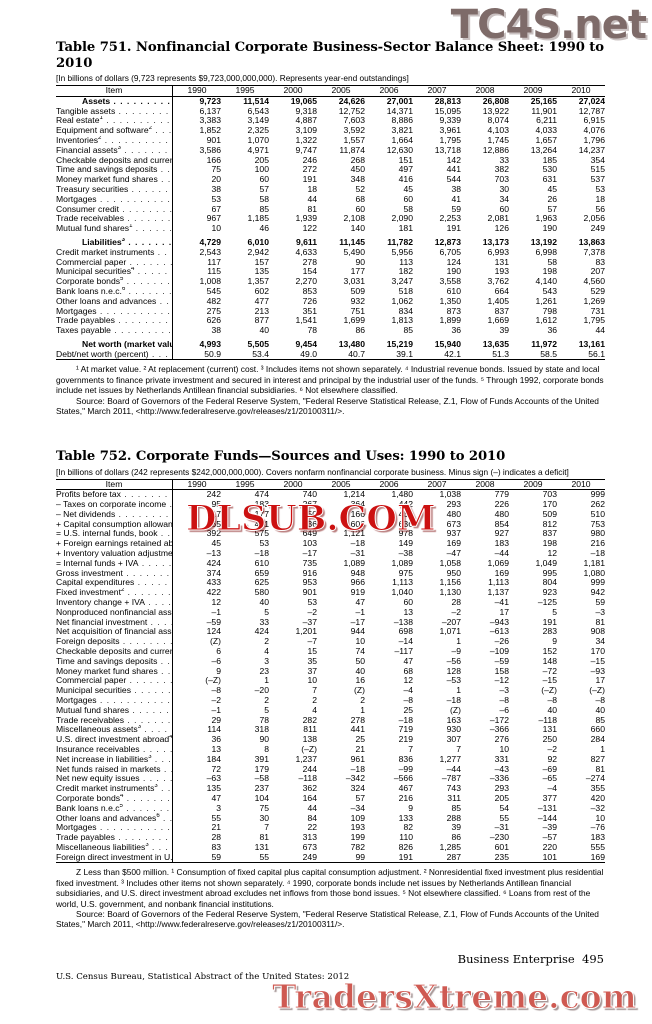 The image size is (652, 1024). I want to click on column-header-item: Item, so click(114, 484).